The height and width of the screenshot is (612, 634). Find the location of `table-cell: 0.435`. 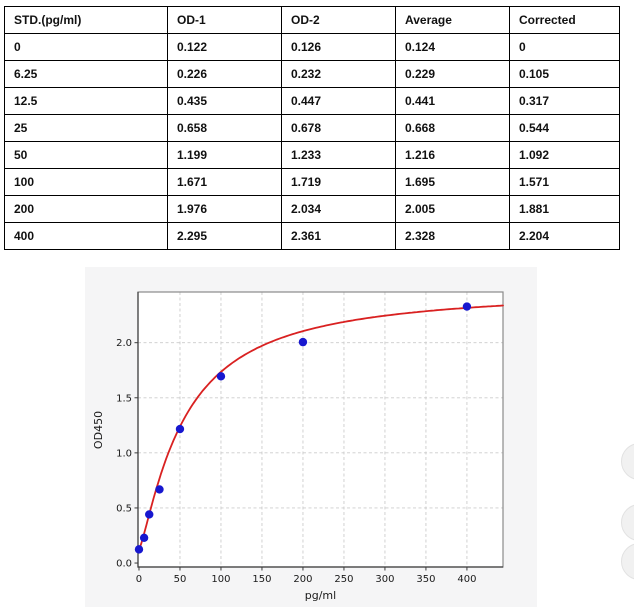

table-cell: 0.435 is located at coordinates (224, 101).